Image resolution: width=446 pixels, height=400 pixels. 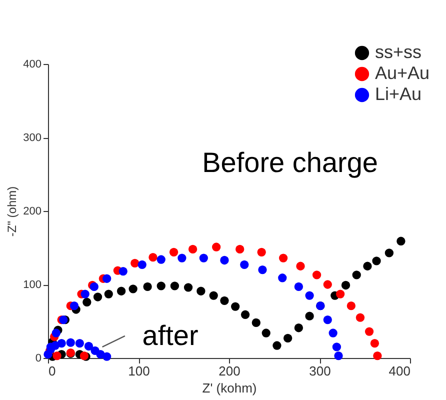 I want to click on legend-label: Au+Au, so click(x=402, y=73).